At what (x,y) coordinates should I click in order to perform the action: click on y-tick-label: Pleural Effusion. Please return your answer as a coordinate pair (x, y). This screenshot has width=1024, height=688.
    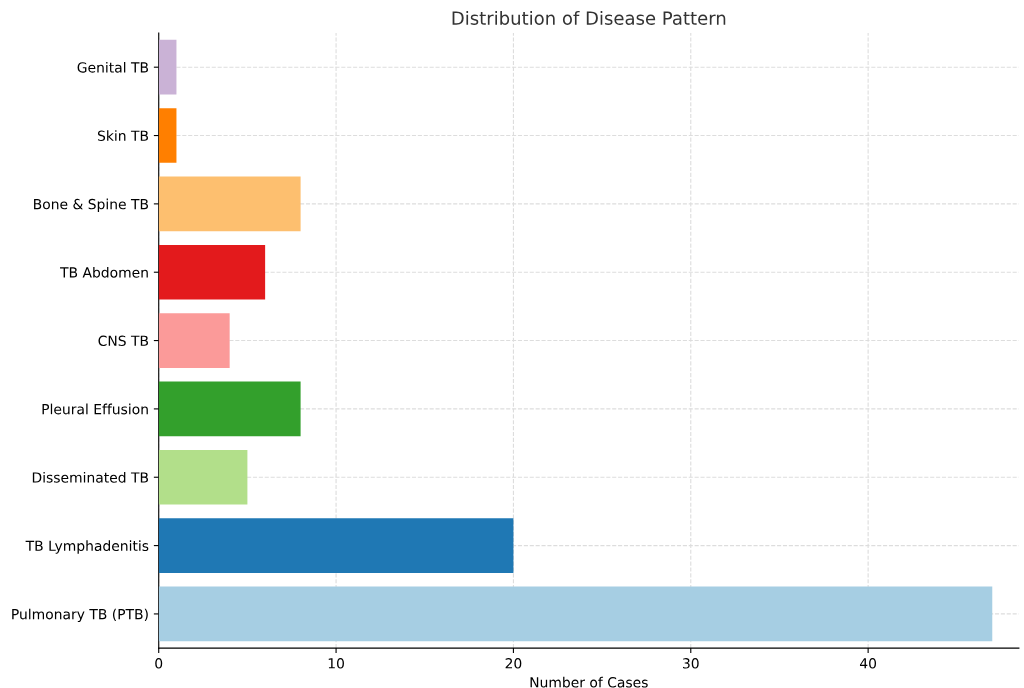
    Looking at the image, I should click on (95, 409).